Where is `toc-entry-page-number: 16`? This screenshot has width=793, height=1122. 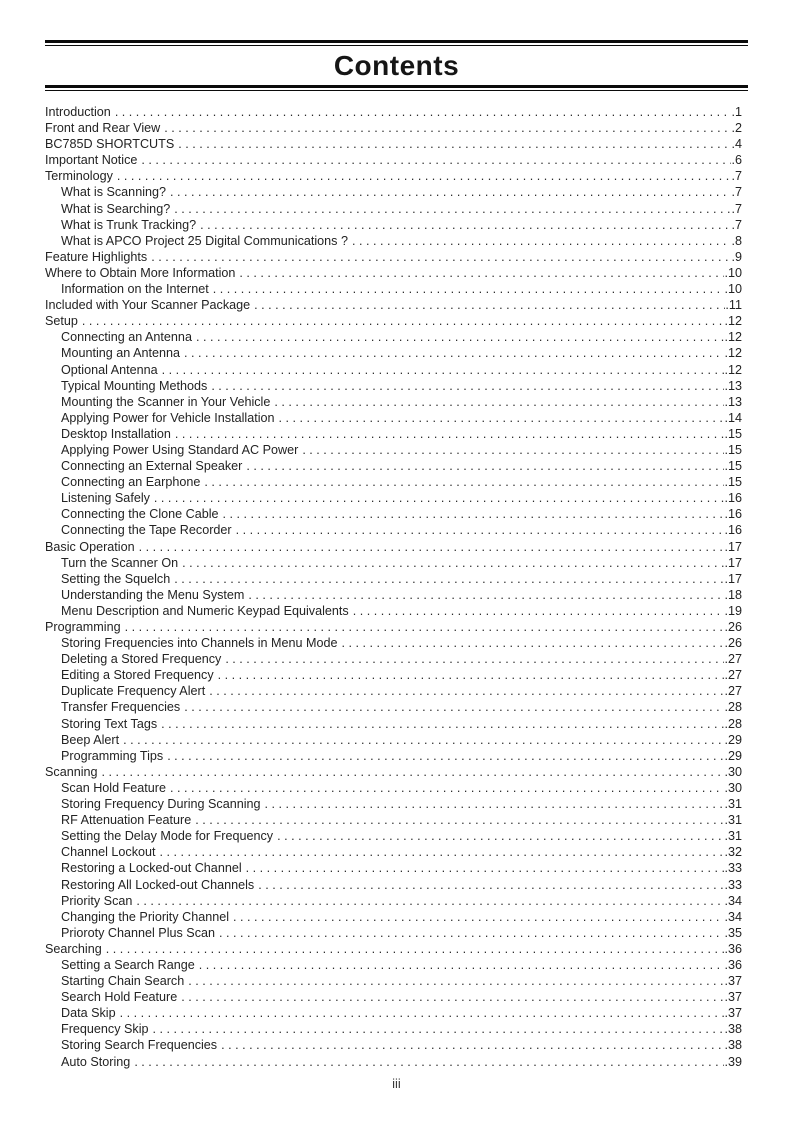
toc-entry-page-number: 16 is located at coordinates (733, 530).